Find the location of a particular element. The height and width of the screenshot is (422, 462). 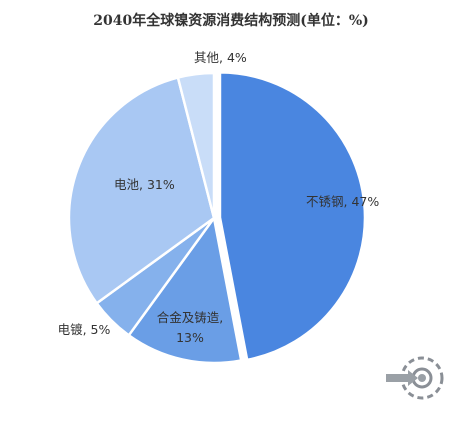

slice-label-2: 电镀, 5% is located at coordinates (84, 329).